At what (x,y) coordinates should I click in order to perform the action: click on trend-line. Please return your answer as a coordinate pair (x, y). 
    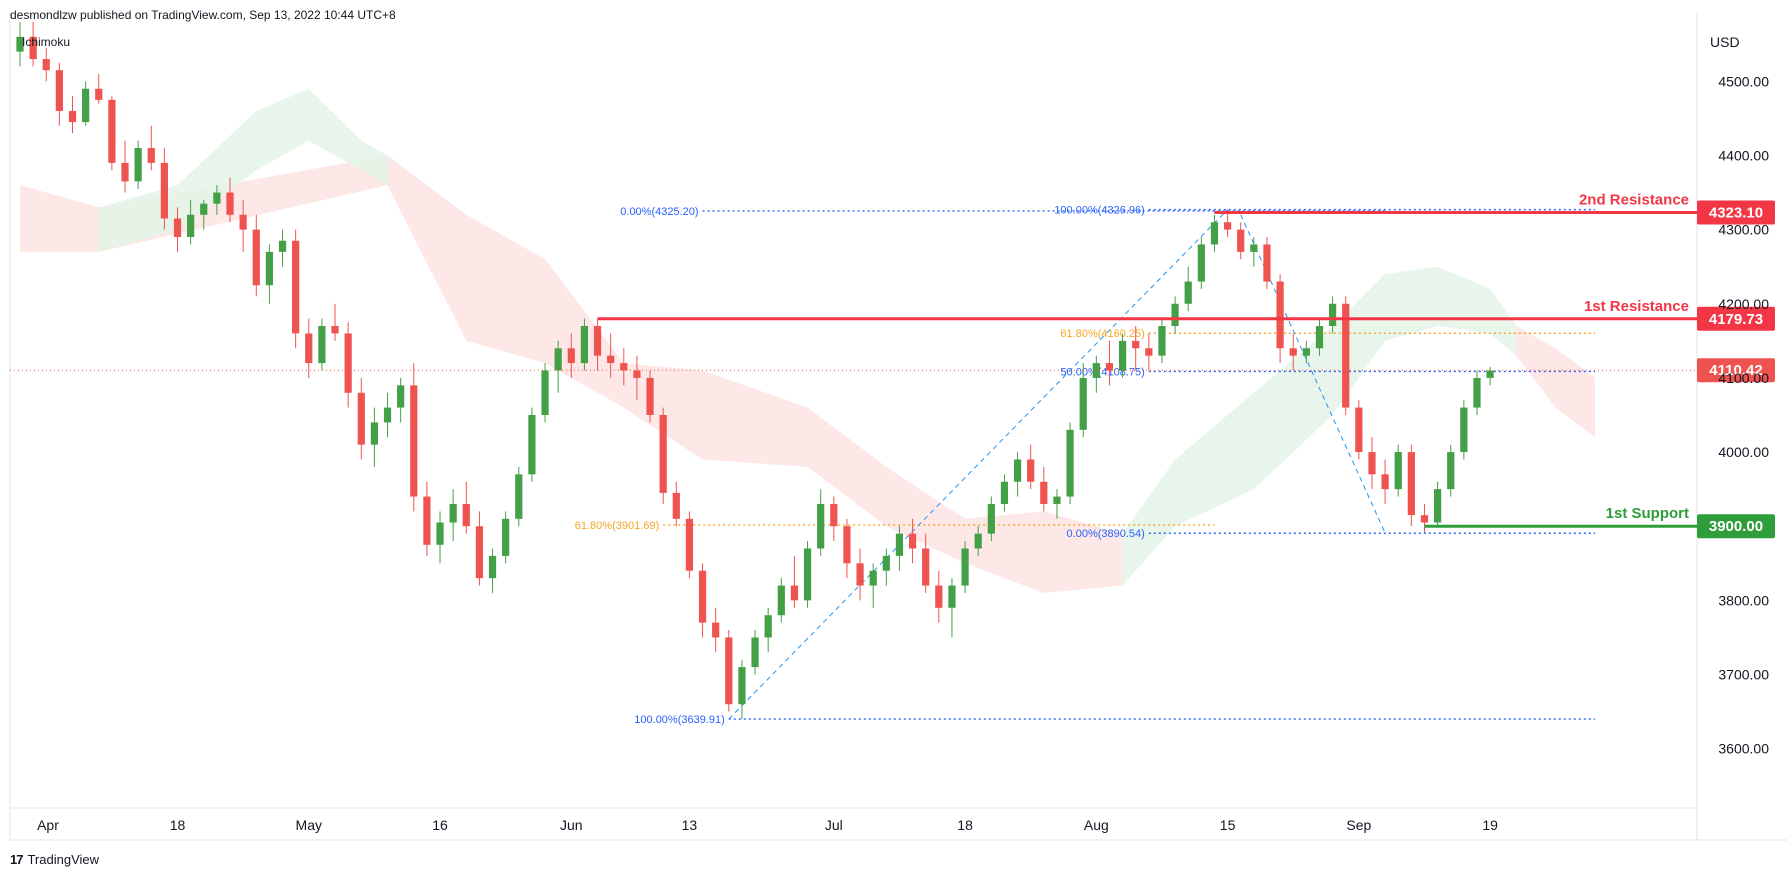
    Looking at the image, I should click on (1313, 374).